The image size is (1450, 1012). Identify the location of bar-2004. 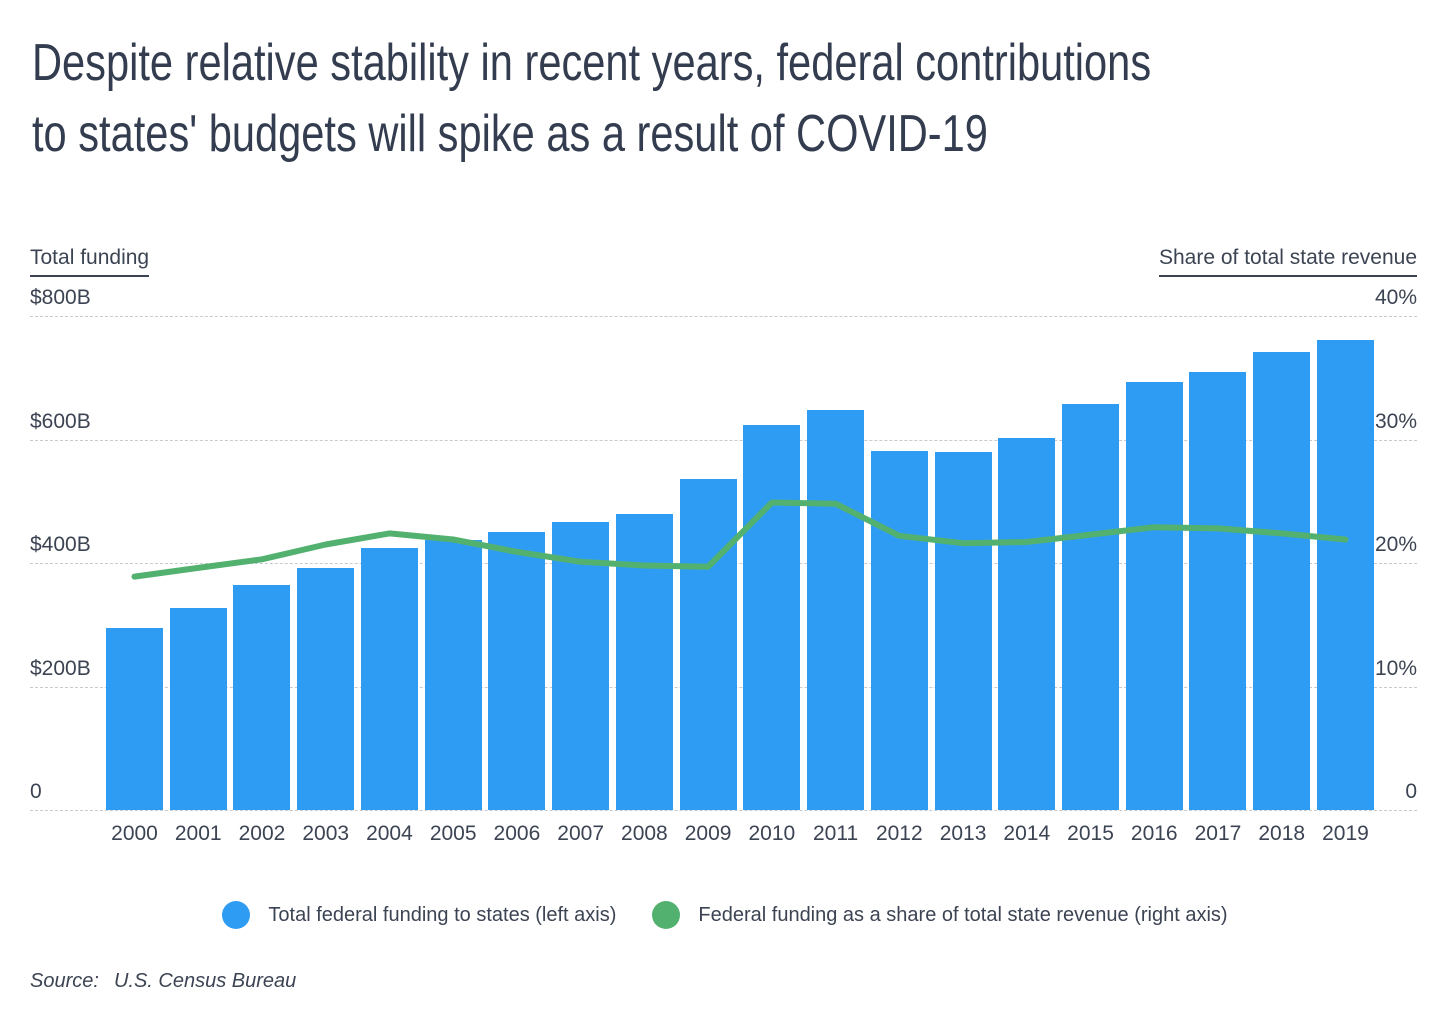
(389, 679).